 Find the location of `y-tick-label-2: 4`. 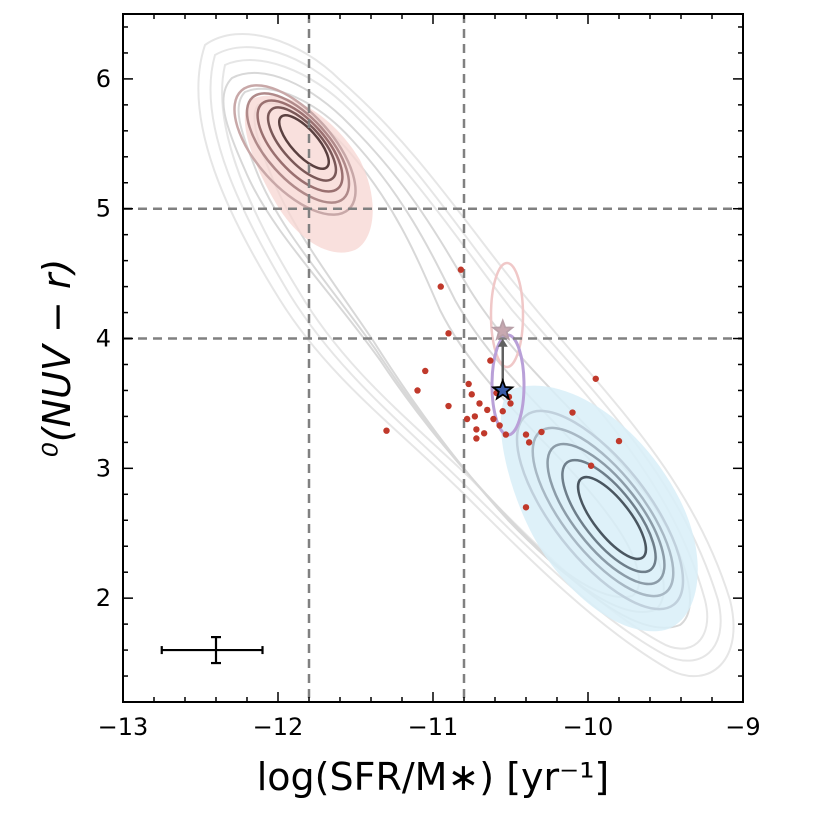

y-tick-label-2: 4 is located at coordinates (103, 339).